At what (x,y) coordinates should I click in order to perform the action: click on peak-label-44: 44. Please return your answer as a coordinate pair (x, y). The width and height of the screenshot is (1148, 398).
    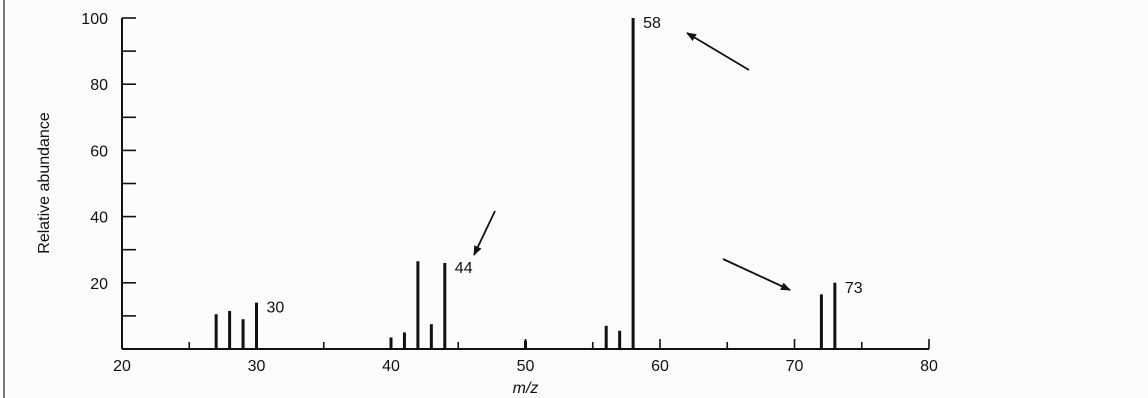
    Looking at the image, I should click on (464, 268).